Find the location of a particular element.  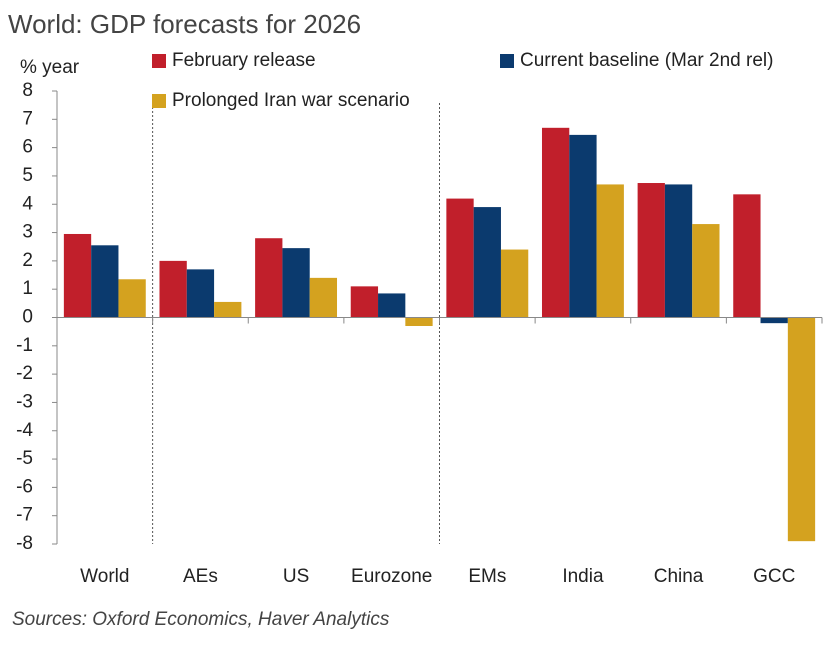

y-tick-label: 7 is located at coordinates (27, 118).